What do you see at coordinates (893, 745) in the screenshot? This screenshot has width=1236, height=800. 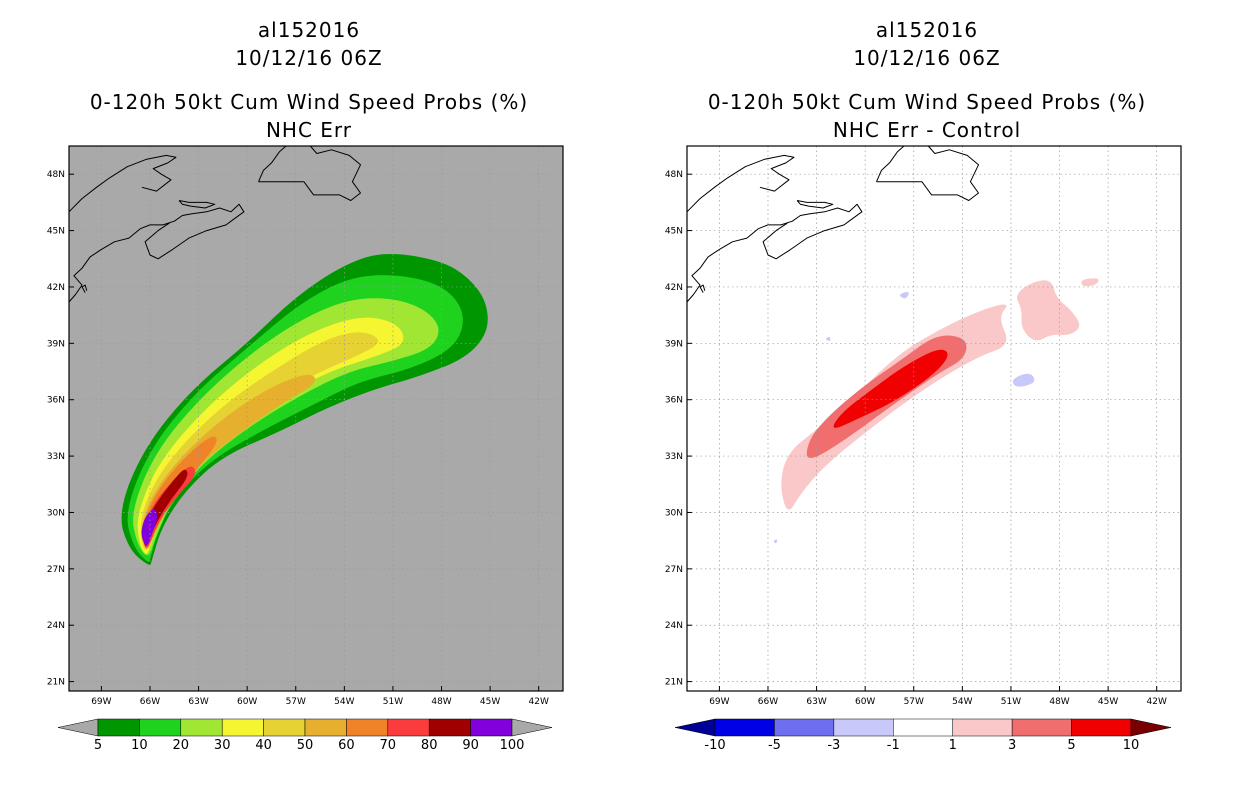 I see `colorbar-label: -1` at bounding box center [893, 745].